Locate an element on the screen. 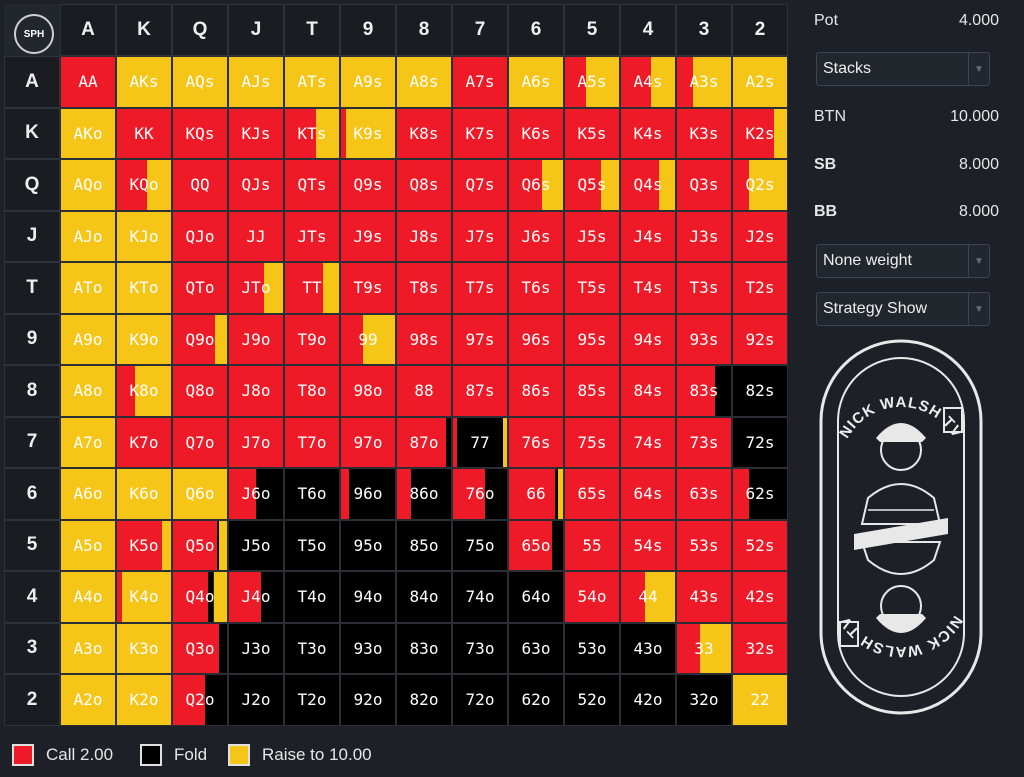  hand-cell: 95o is located at coordinates (368, 545).